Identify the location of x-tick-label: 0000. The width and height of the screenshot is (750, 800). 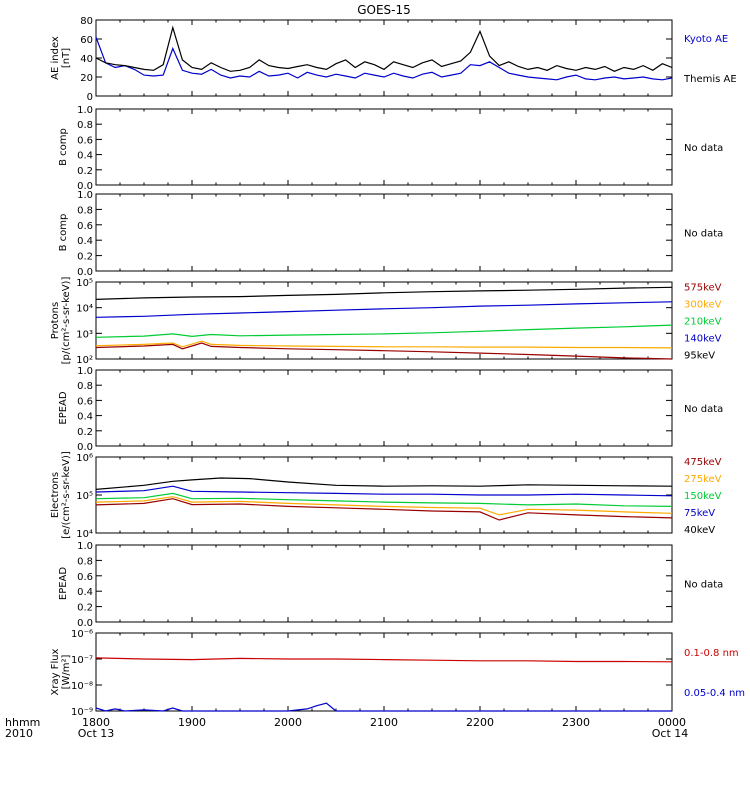
(672, 722).